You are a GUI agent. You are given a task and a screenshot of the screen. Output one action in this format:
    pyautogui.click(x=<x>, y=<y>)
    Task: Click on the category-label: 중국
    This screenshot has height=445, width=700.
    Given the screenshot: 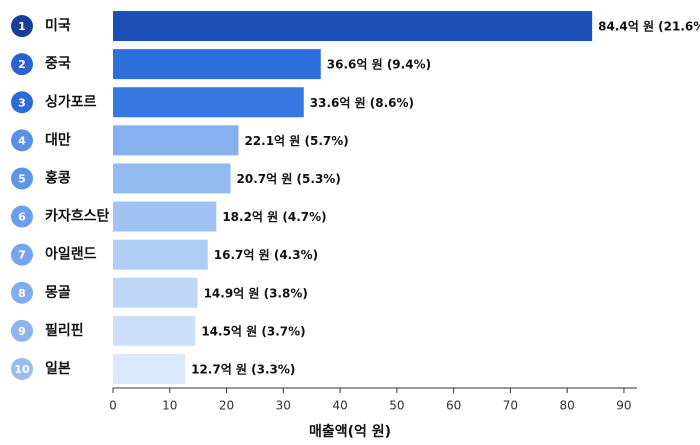 What is the action you would take?
    pyautogui.click(x=58, y=64)
    